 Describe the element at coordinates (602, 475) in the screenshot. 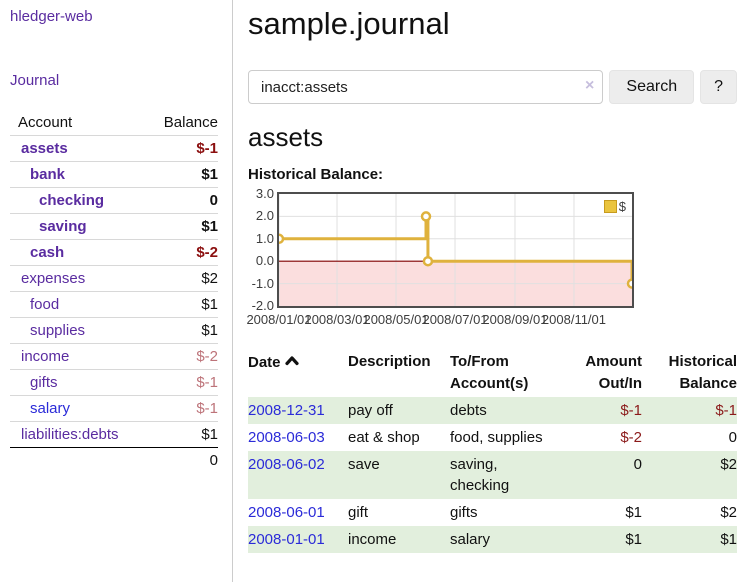

I see `transaction-amount: 0` at that location.